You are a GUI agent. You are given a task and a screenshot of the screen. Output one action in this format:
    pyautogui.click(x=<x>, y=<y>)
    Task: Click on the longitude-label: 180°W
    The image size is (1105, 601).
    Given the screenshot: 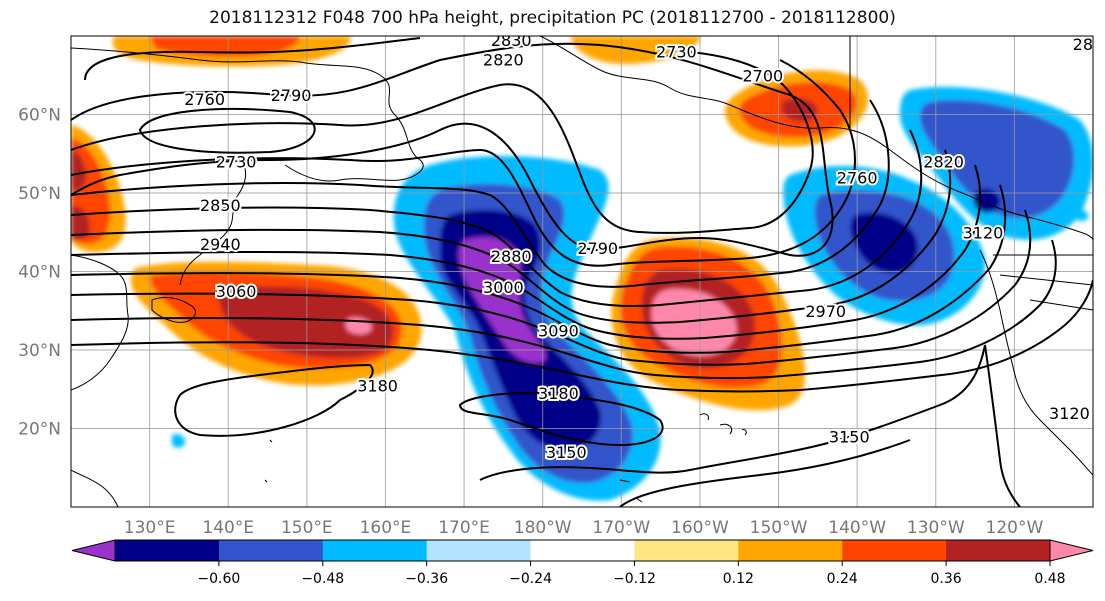 What is the action you would take?
    pyautogui.click(x=543, y=528)
    